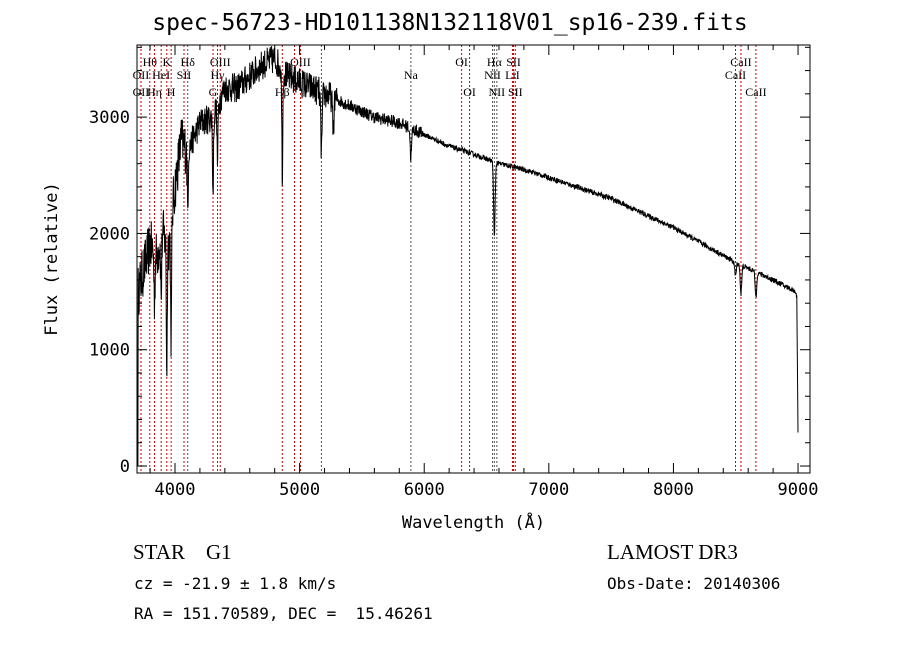  Describe the element at coordinates (672, 552) in the screenshot. I see `survey-name: LAMOST DR3` at that location.